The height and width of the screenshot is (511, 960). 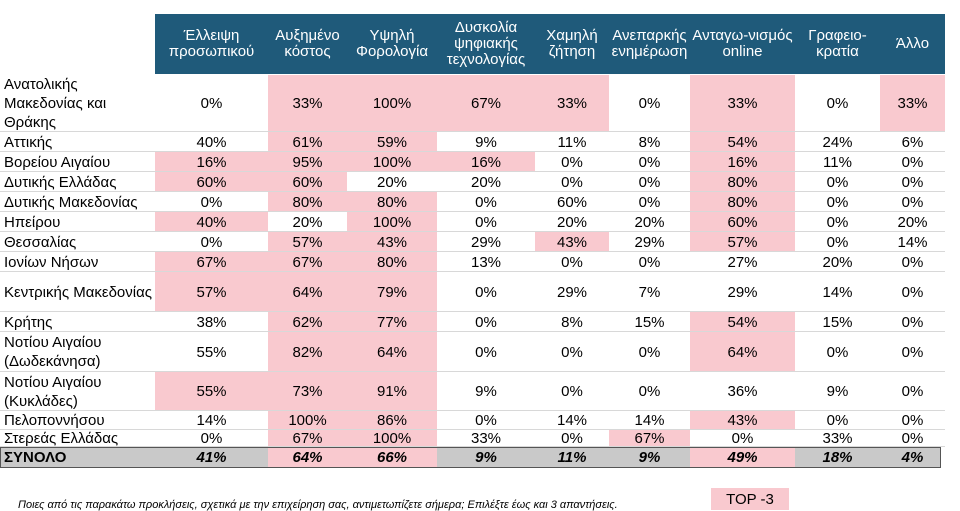 I want to click on row-label: Ανατολικής Μακεδονίας και Θράκης, so click(x=55, y=103).